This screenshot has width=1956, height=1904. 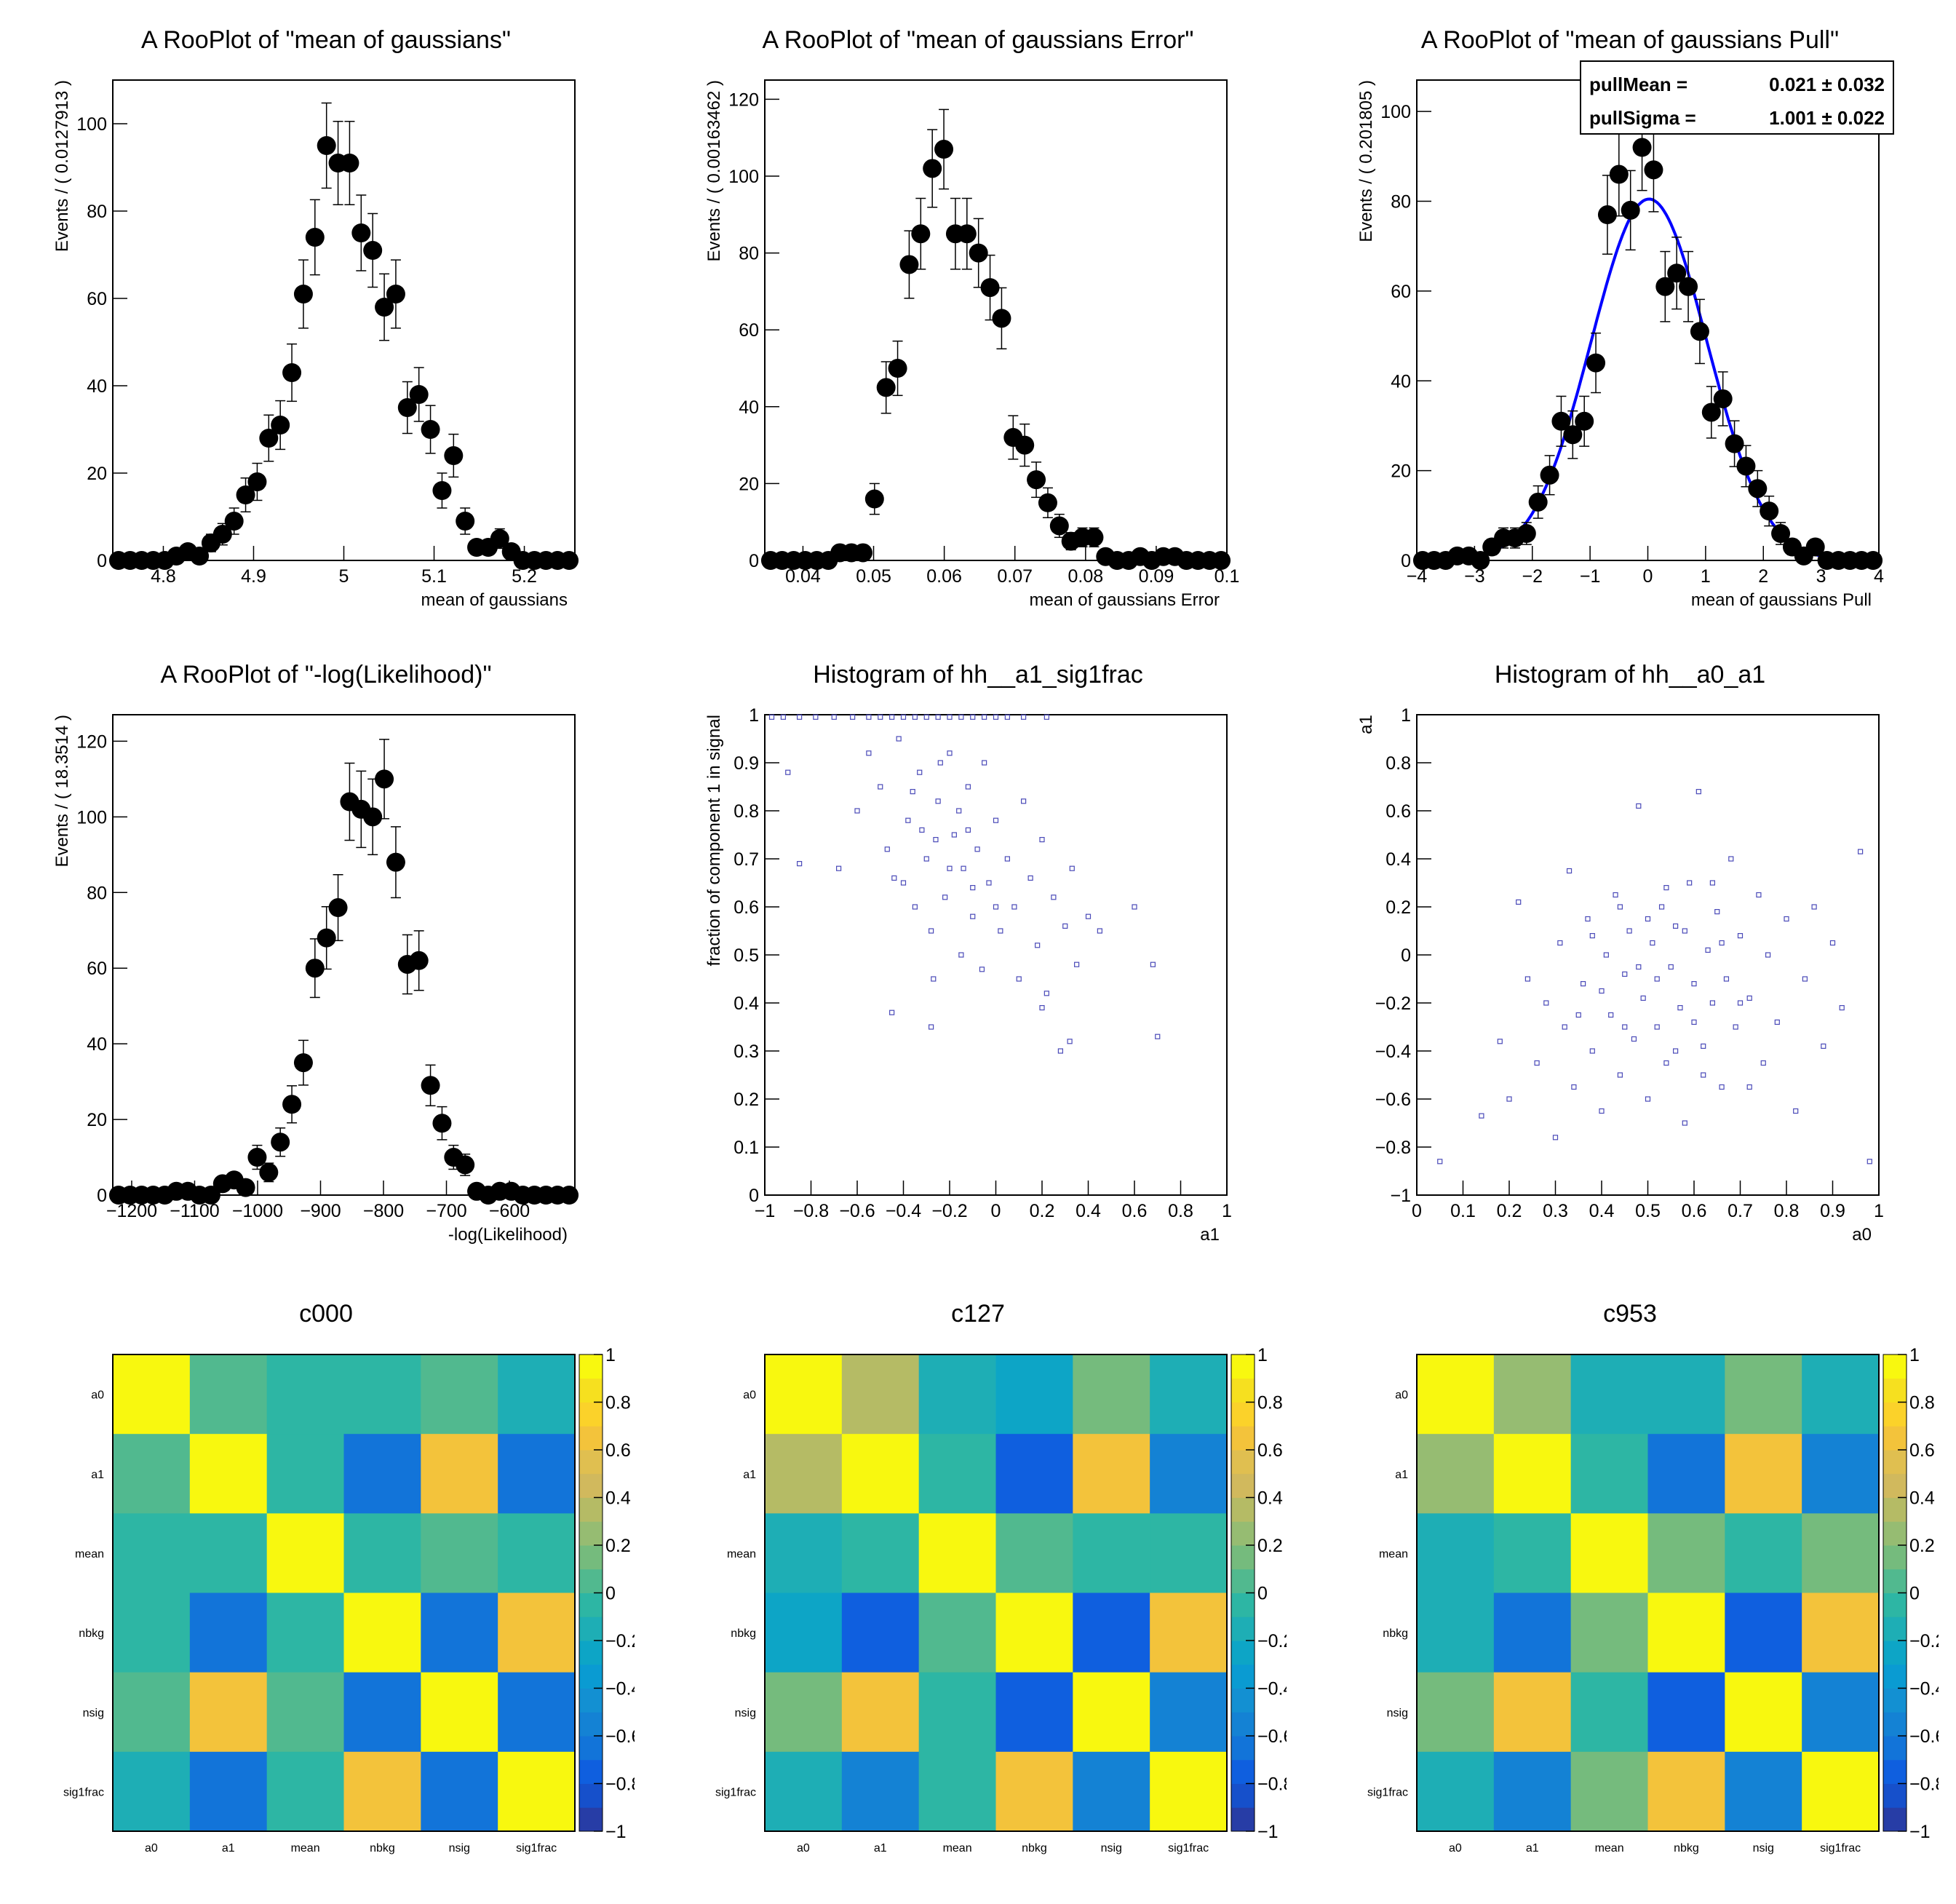 What do you see at coordinates (978, 40) in the screenshot?
I see `chart-title: A RooPlot of "mean of gaussians Error"` at bounding box center [978, 40].